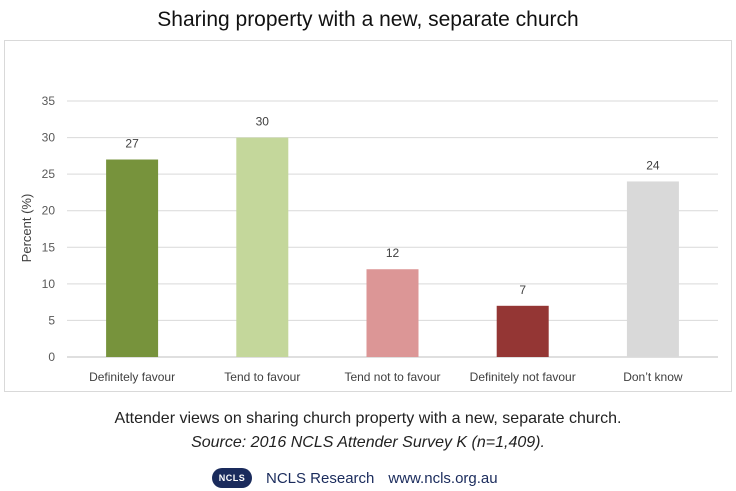 Image resolution: width=736 pixels, height=491 pixels. Describe the element at coordinates (443, 478) in the screenshot. I see `footer-url: www.ncls.org.au` at that location.